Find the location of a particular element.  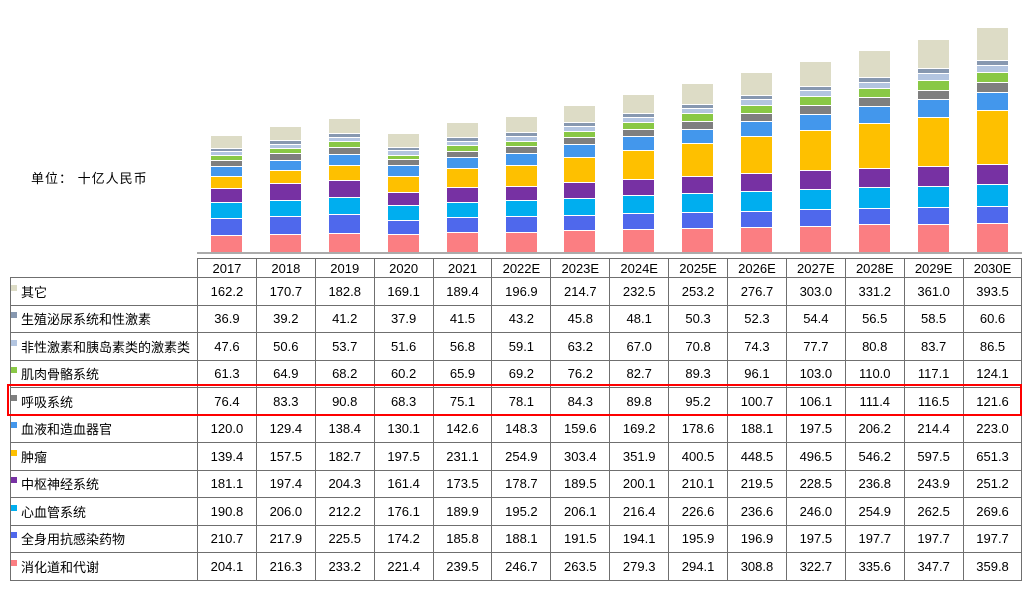

value-cell: 90.8 is located at coordinates (344, 401).